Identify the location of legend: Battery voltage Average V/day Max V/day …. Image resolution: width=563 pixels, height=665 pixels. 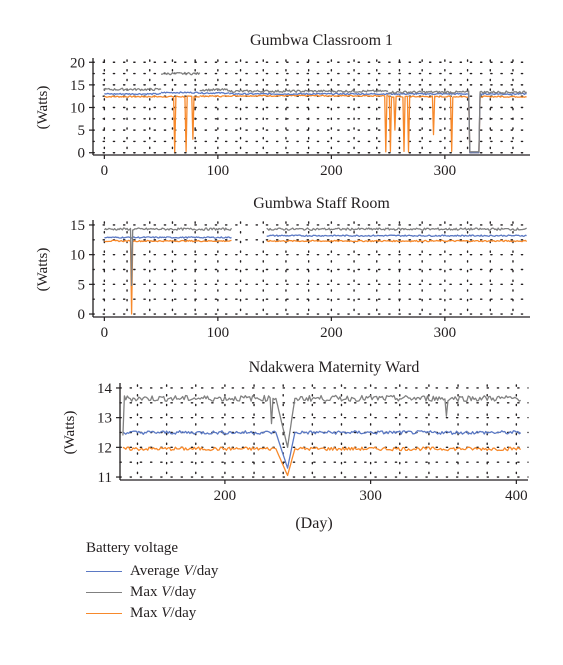
(152, 582).